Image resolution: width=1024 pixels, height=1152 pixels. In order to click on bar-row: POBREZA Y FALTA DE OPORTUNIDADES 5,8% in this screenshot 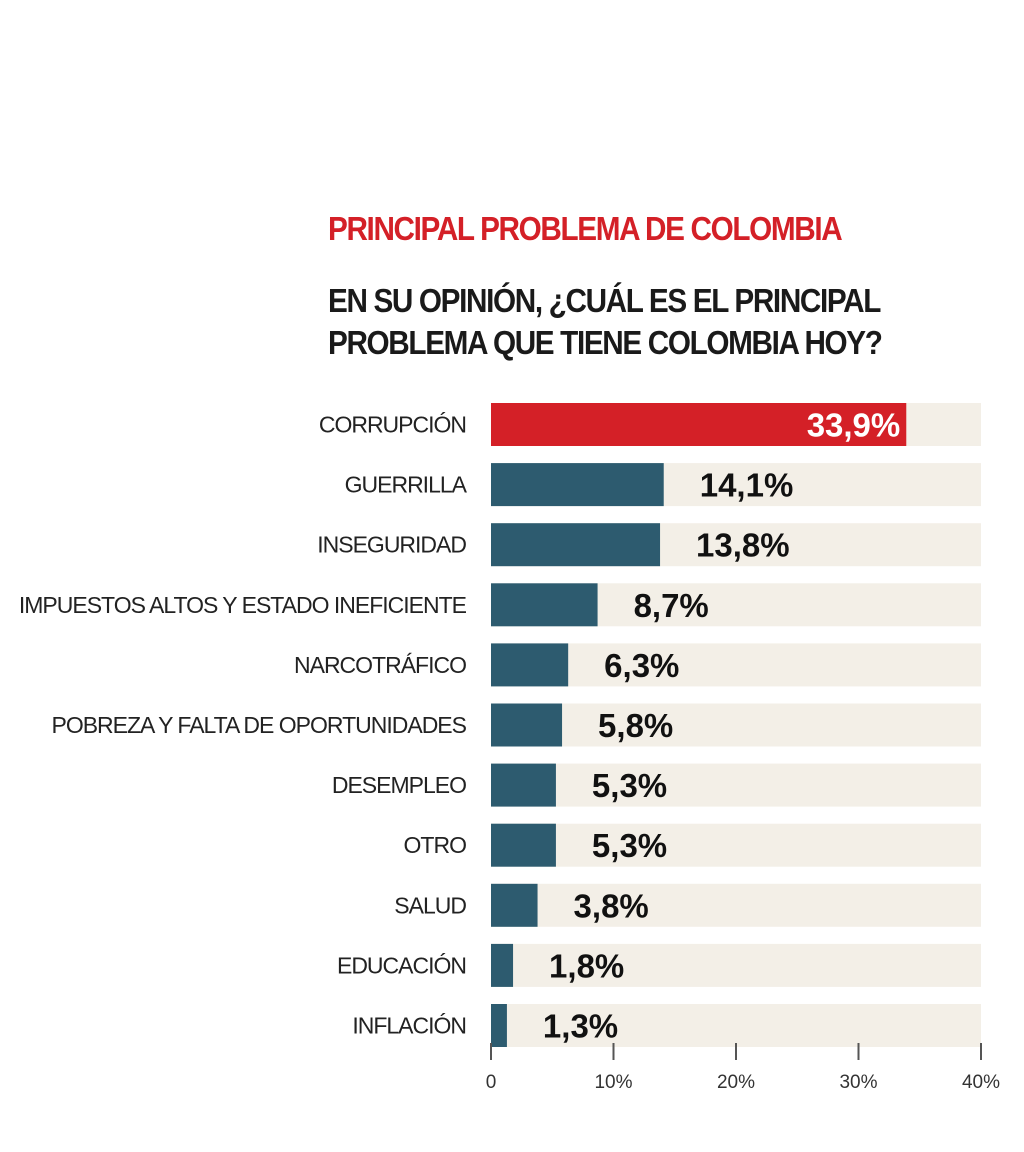, I will do `click(516, 725)`.